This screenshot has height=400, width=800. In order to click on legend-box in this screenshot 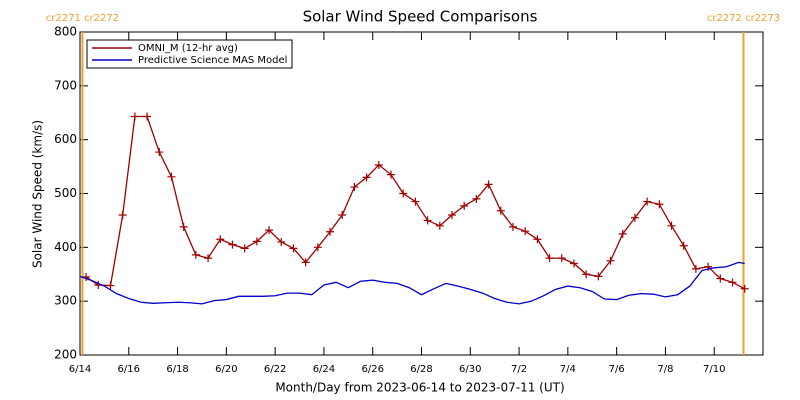, I will do `click(189, 54)`.